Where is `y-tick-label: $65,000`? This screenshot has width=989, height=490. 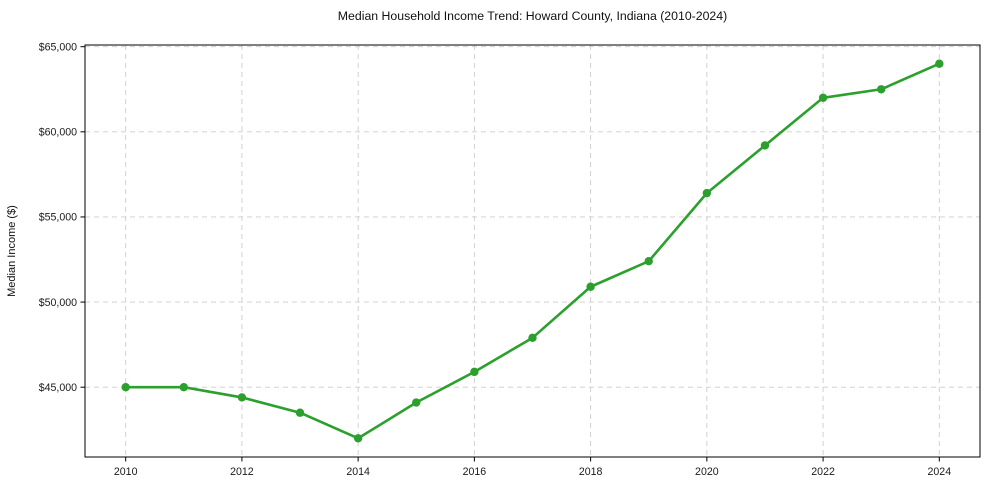
y-tick-label: $65,000 is located at coordinates (58, 47).